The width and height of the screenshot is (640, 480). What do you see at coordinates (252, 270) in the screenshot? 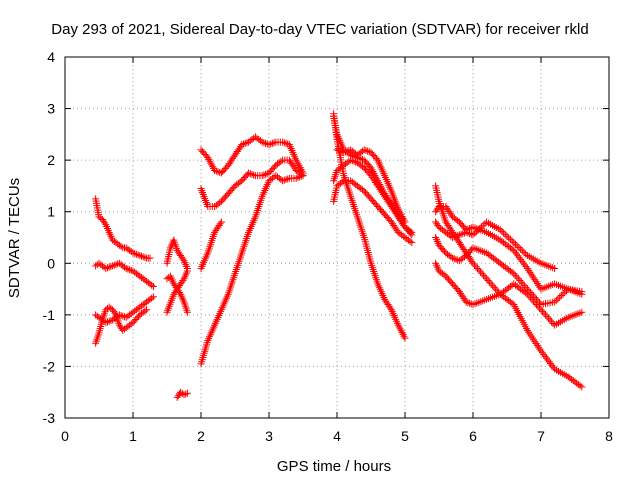
I see `series-I` at bounding box center [252, 270].